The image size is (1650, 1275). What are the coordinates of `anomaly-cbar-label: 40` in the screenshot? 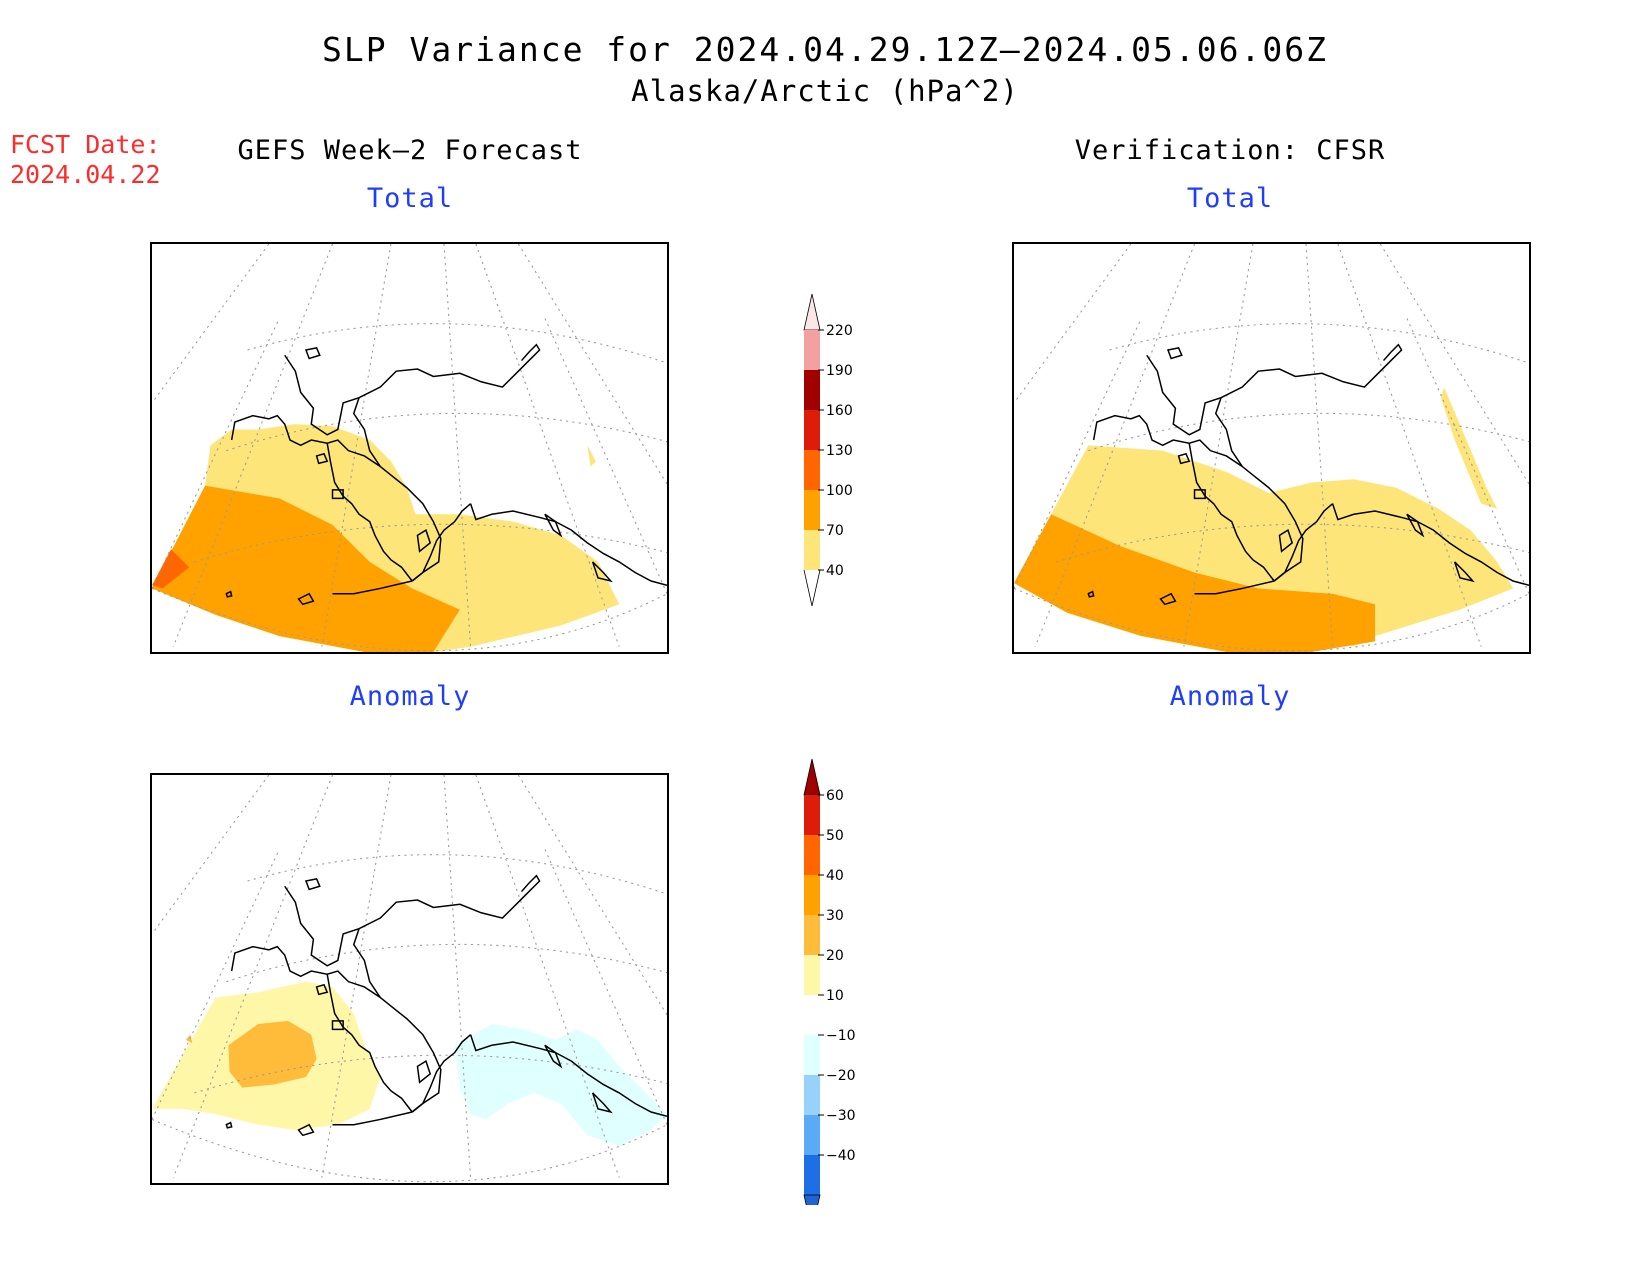 It's located at (835, 876).